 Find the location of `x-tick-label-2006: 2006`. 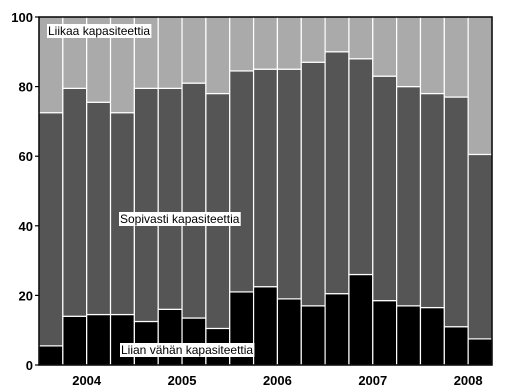

x-tick-label-2006: 2006 is located at coordinates (277, 380).